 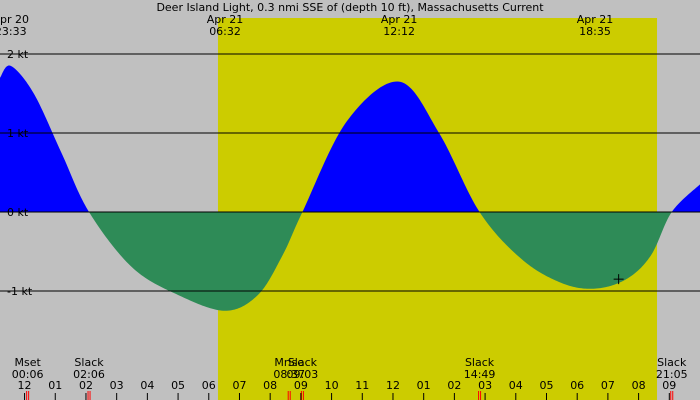 What do you see at coordinates (303, 374) in the screenshot?
I see `event-time-label: 09:03` at bounding box center [303, 374].